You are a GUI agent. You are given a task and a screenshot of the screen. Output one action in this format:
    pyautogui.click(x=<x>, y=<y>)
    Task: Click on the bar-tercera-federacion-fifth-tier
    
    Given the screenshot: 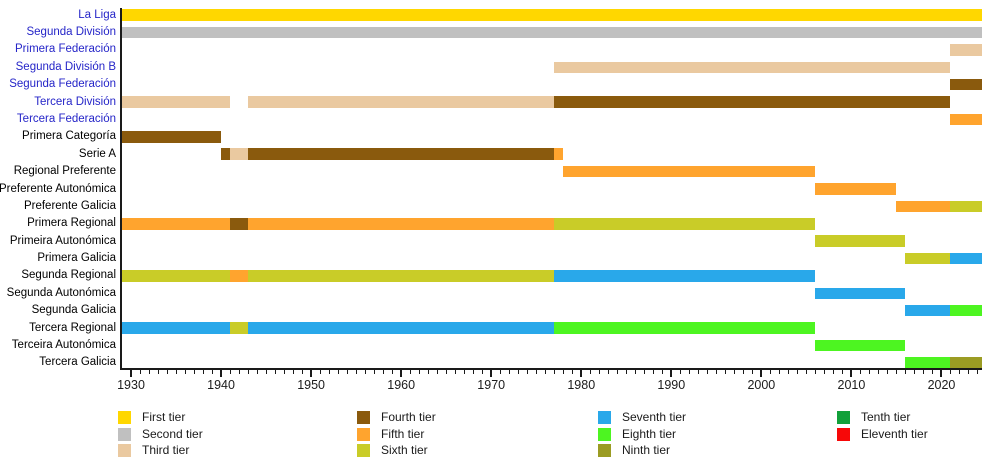 What is the action you would take?
    pyautogui.click(x=966, y=119)
    